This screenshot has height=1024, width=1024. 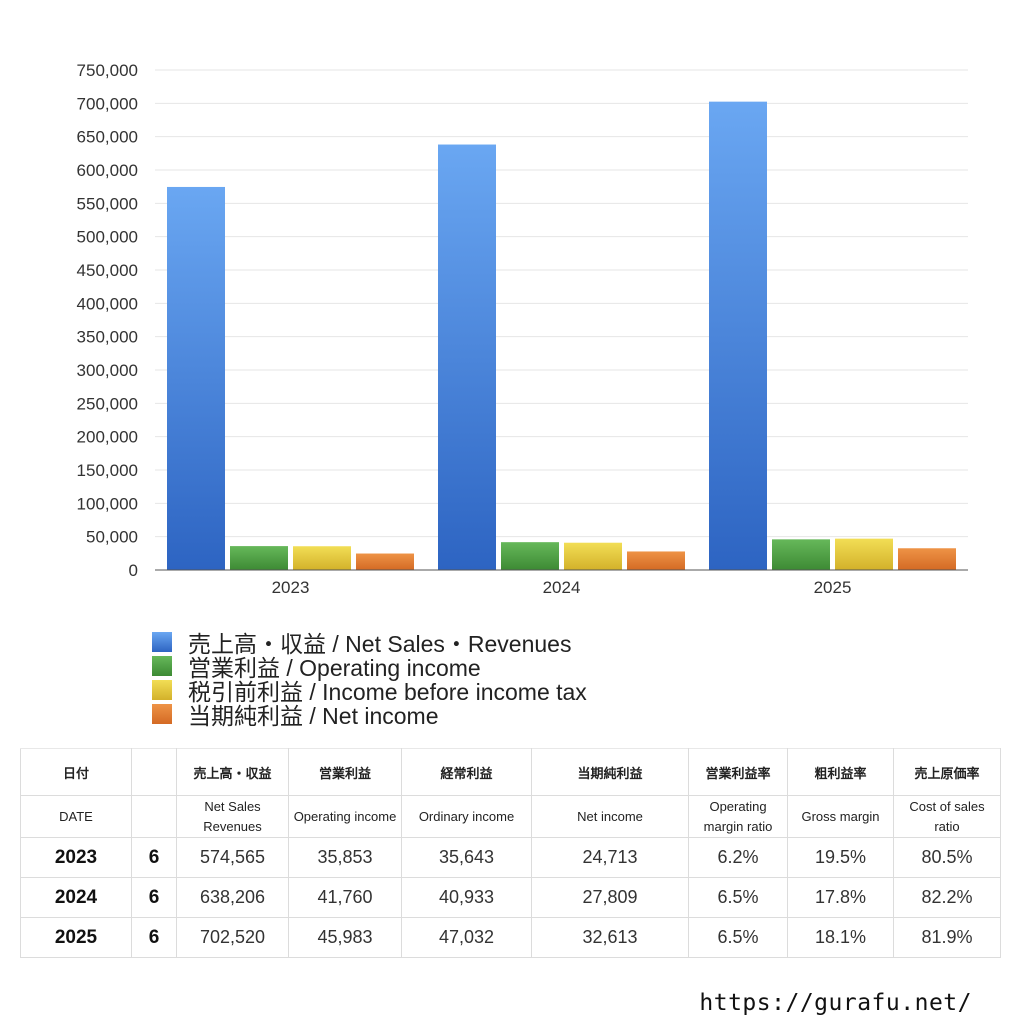 What do you see at coordinates (947, 857) in the screenshot?
I see `cell-cost-ratio: 80.5%` at bounding box center [947, 857].